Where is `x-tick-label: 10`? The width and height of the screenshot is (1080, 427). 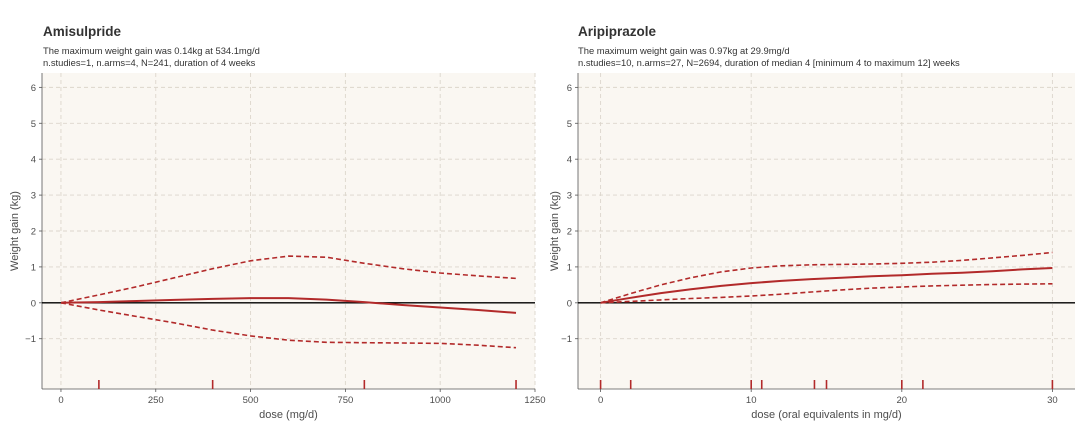 x-tick-label: 10 is located at coordinates (751, 400).